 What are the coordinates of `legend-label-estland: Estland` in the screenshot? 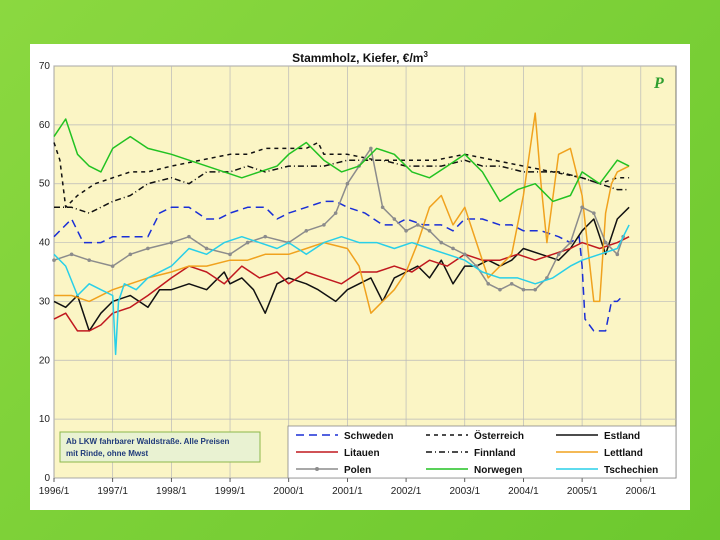 It's located at (622, 436).